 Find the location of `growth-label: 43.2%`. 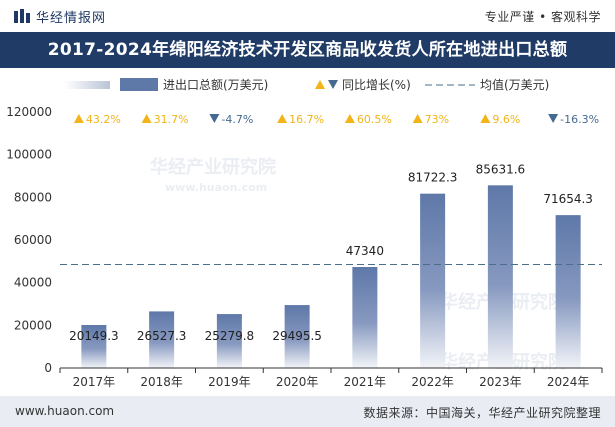

growth-label: 43.2% is located at coordinates (103, 119).